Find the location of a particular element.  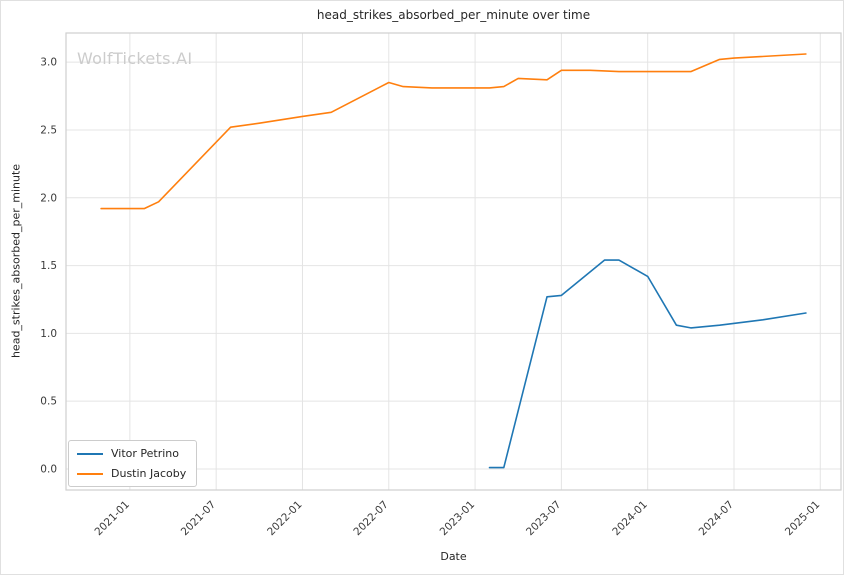

x-tick-label: 2025-01 is located at coordinates (803, 519).